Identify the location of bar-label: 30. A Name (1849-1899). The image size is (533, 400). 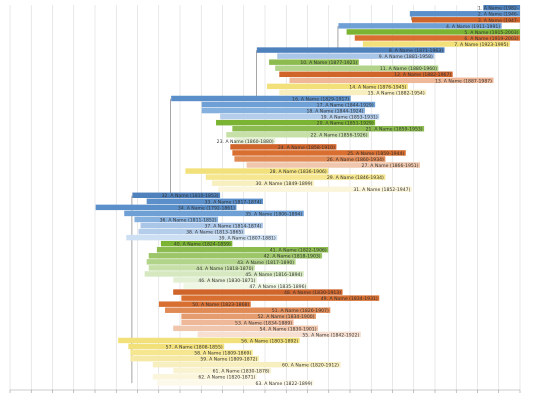
(283, 184).